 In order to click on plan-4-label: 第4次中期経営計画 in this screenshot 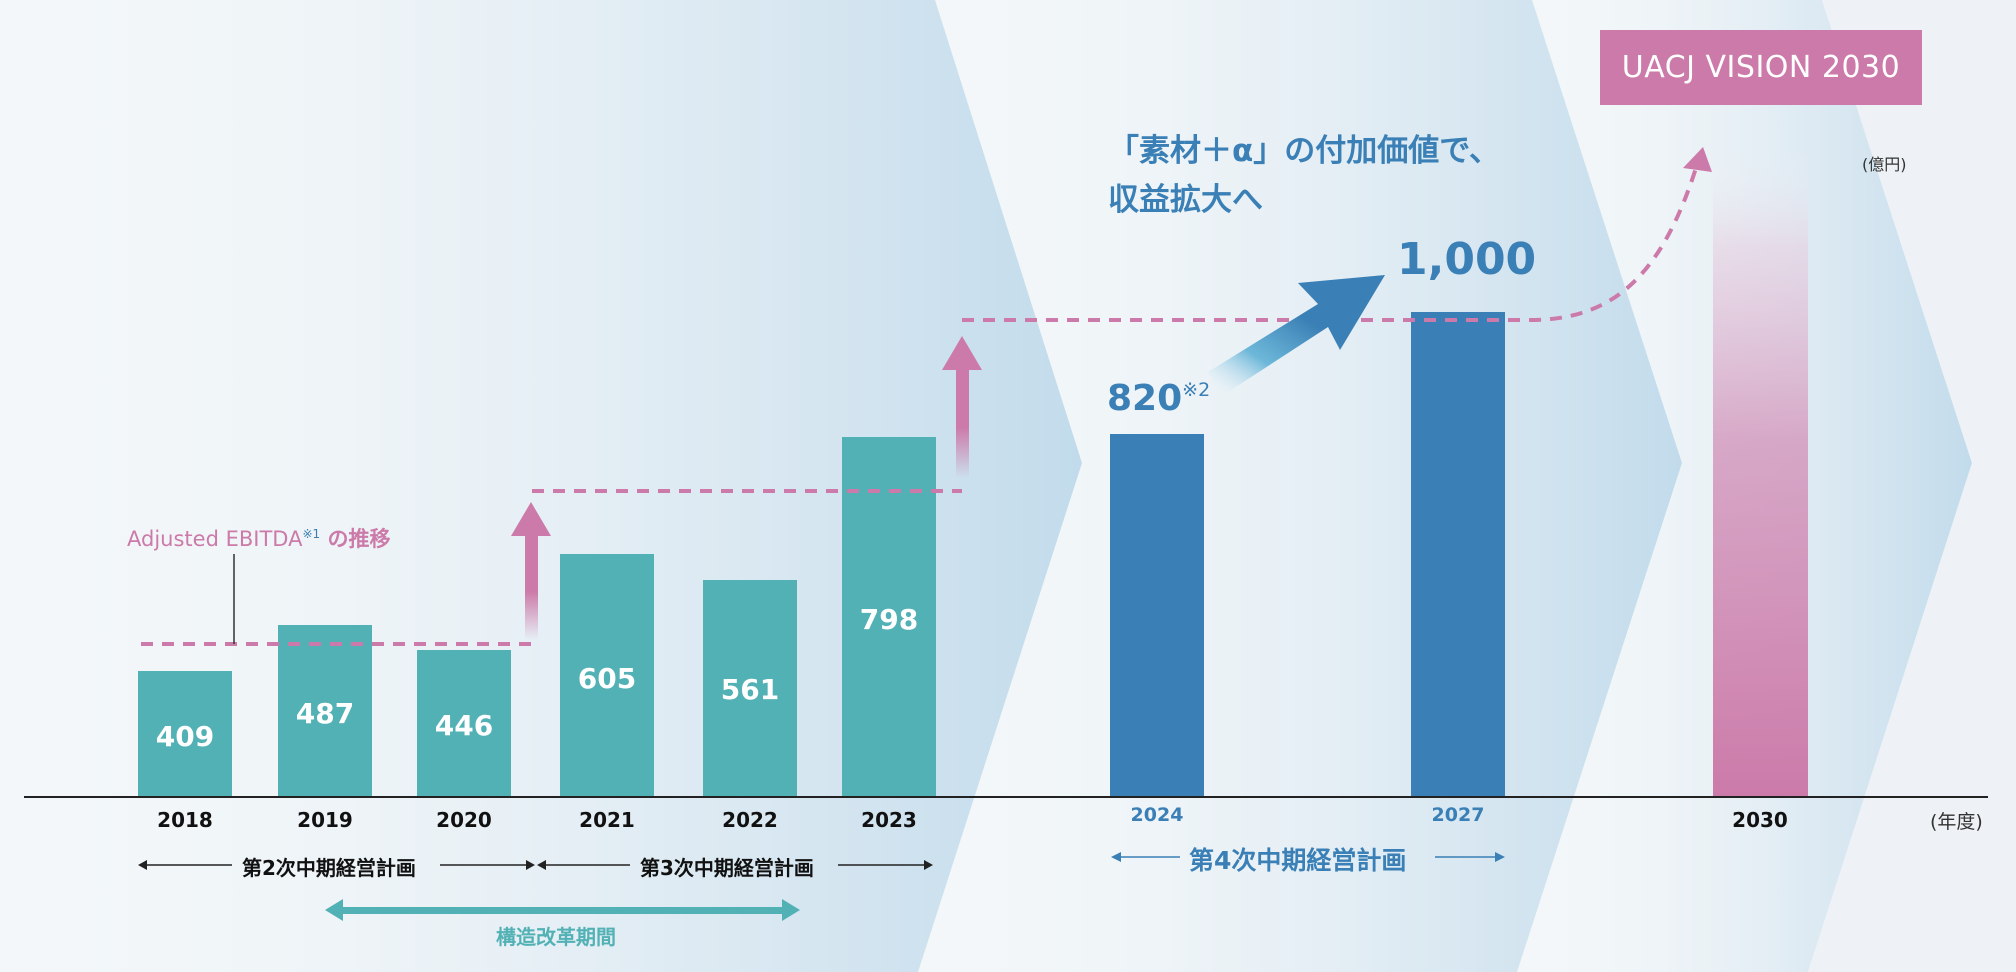, I will do `click(1298, 860)`.